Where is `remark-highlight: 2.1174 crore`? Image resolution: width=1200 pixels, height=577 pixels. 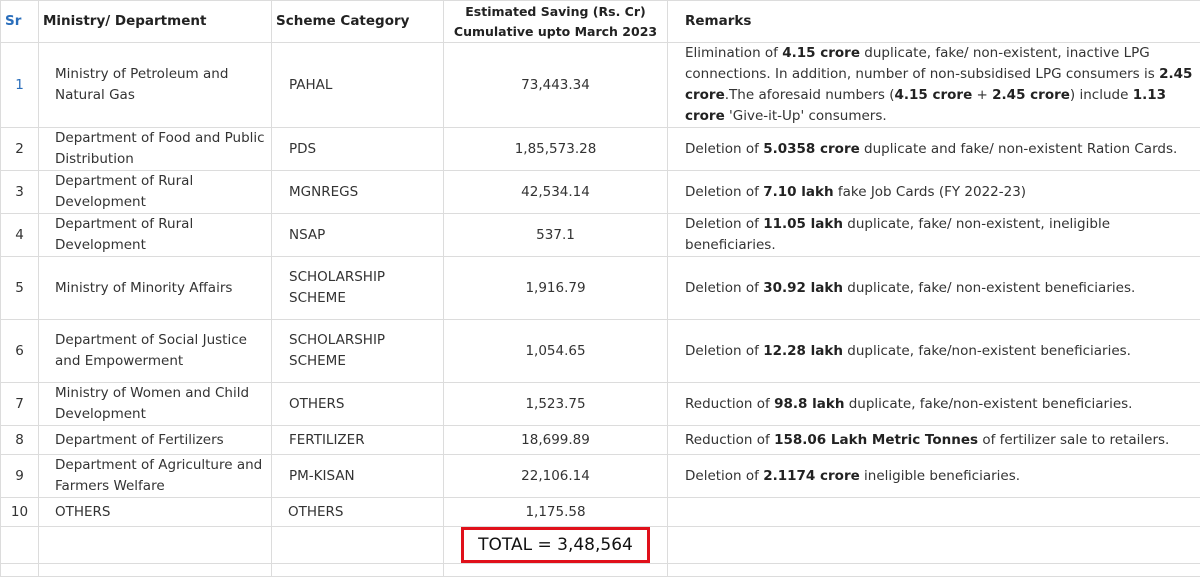 remark-highlight: 2.1174 crore is located at coordinates (811, 476).